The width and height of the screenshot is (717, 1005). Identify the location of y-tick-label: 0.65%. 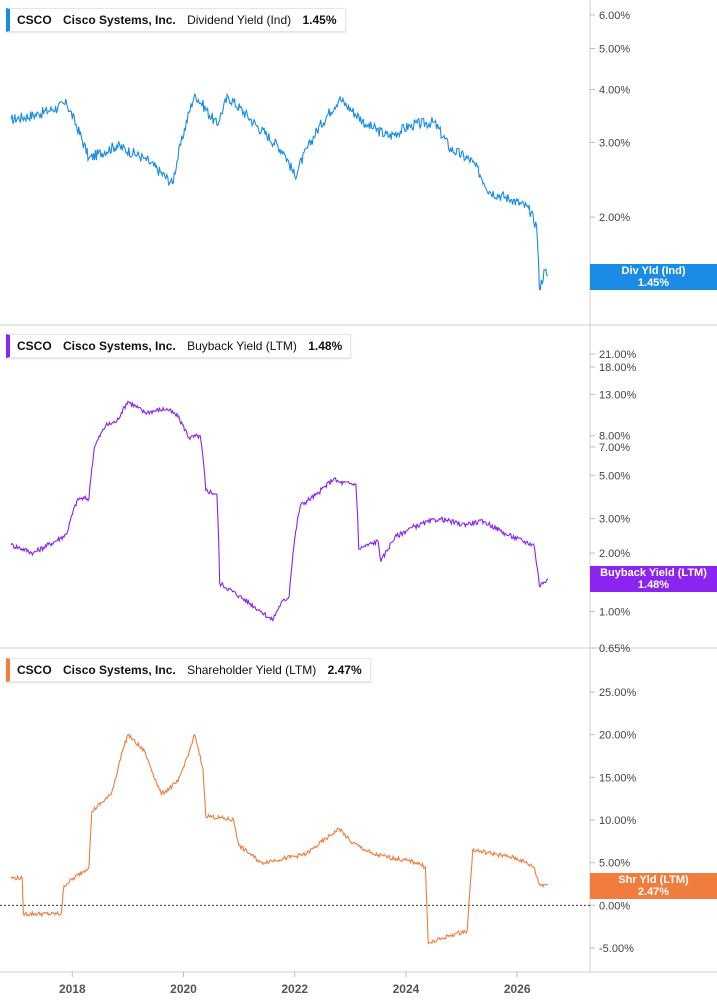
(614, 649).